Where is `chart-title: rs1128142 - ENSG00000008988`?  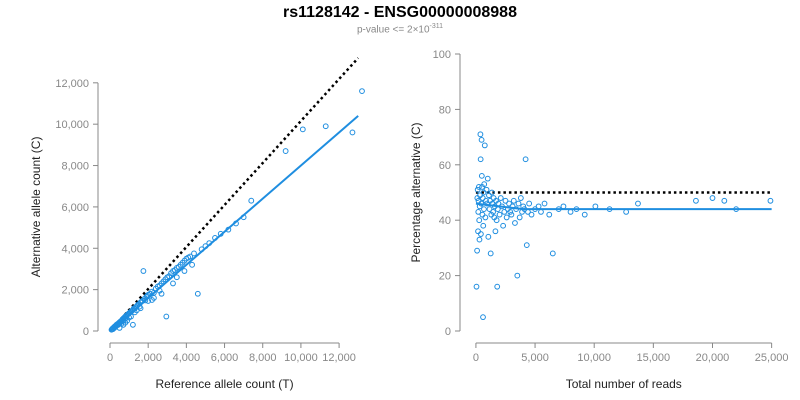
chart-title: rs1128142 - ENSG00000008988 is located at coordinates (400, 12).